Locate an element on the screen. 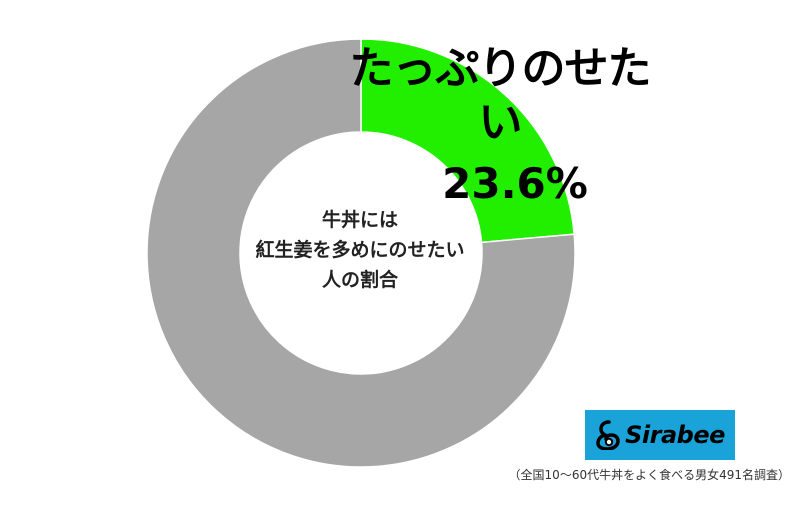  sirabee-logo: Sirabee is located at coordinates (660, 435).